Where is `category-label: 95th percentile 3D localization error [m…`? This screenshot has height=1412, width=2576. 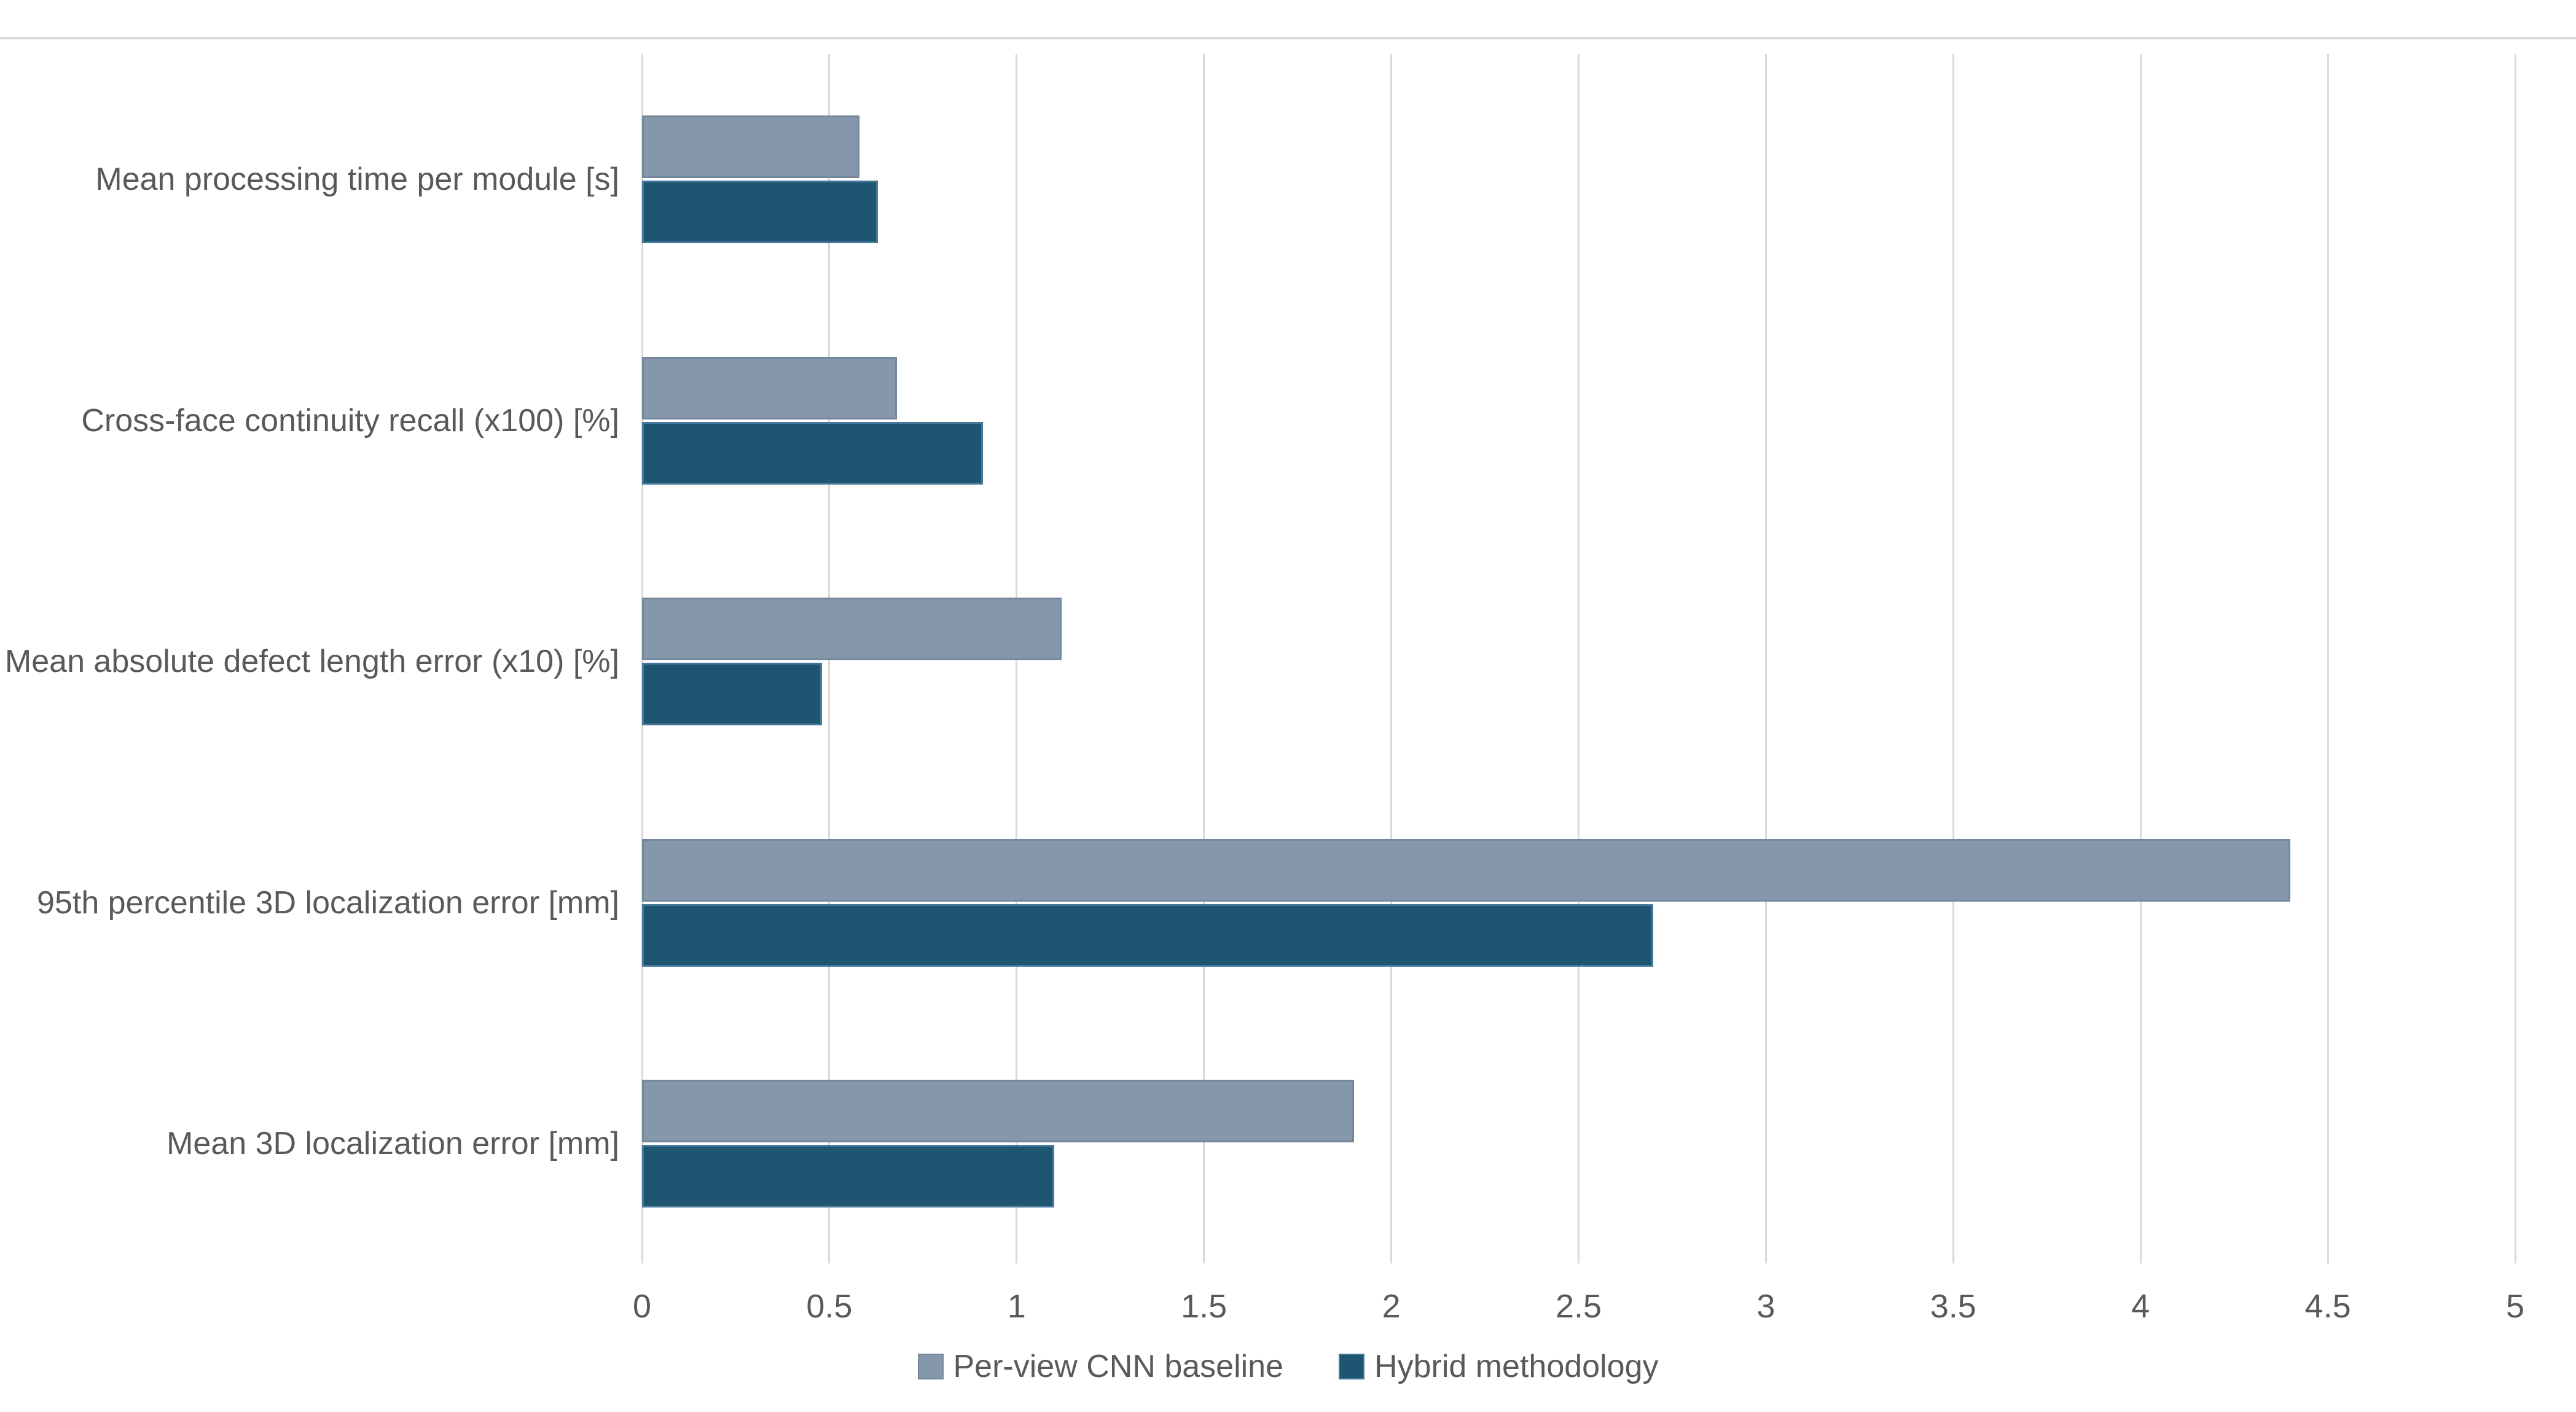 category-label: 95th percentile 3D localization error [m… is located at coordinates (328, 902).